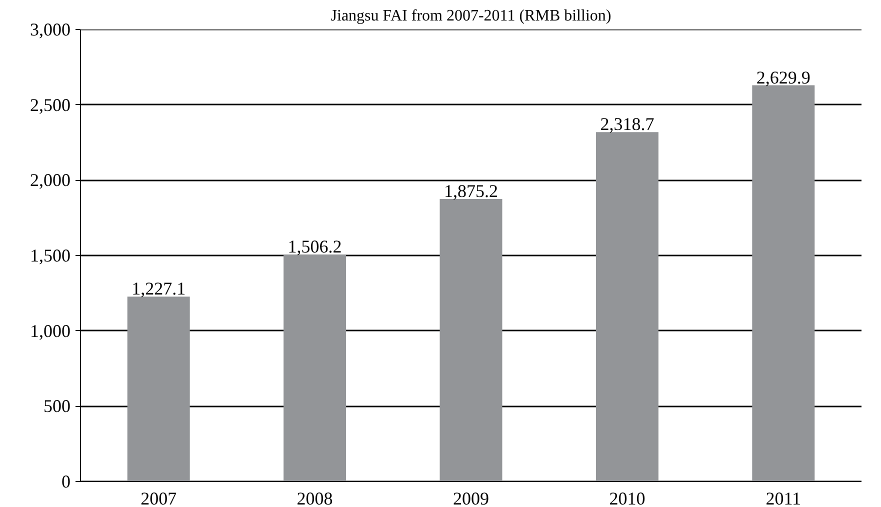 The width and height of the screenshot is (881, 507). I want to click on data-label: 1,227.1, so click(159, 288).